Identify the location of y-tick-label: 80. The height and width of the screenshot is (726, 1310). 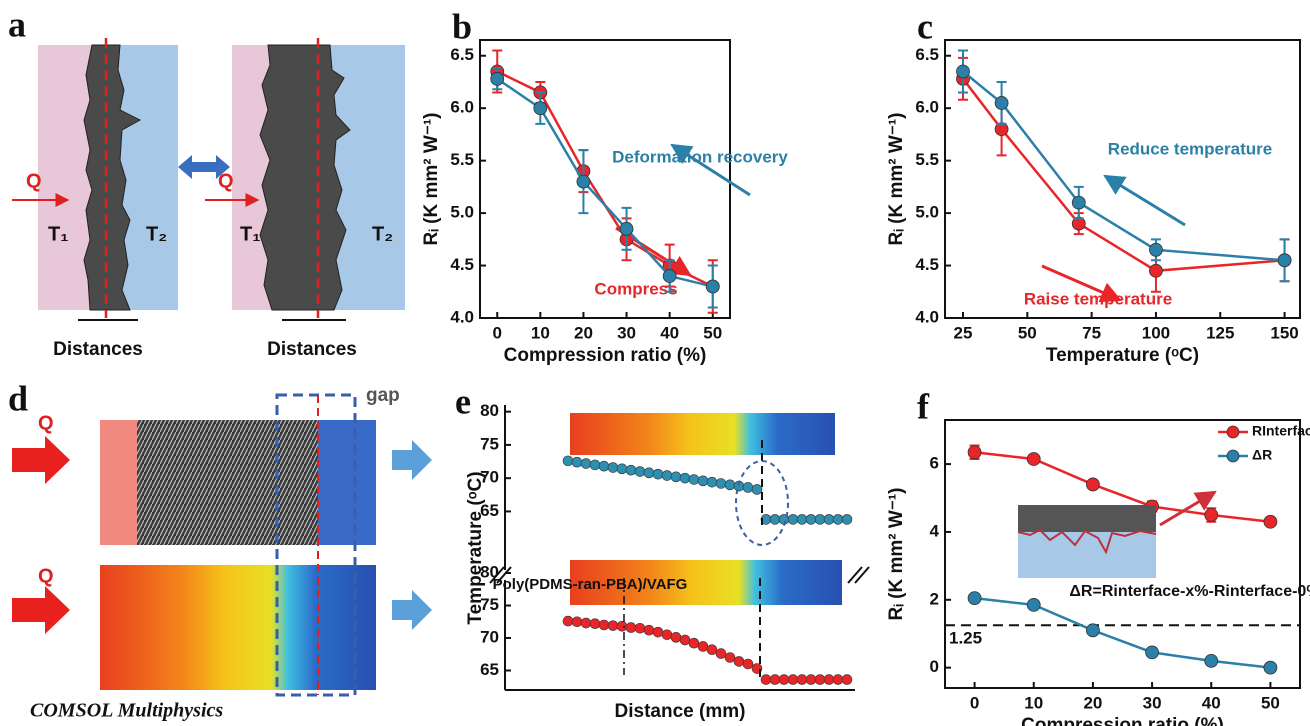
(489, 410).